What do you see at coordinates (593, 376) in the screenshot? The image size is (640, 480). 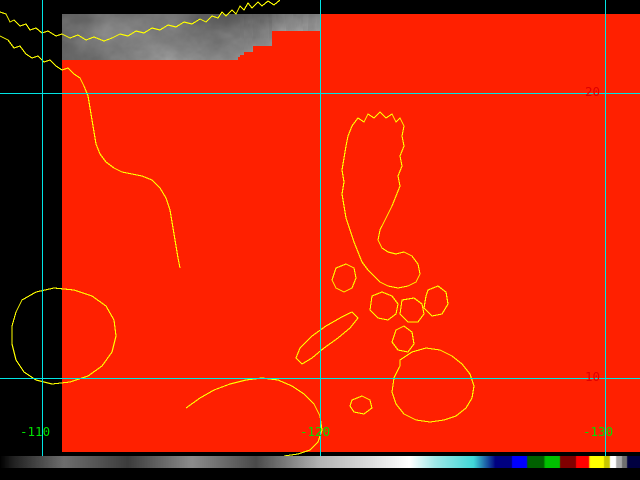 I see `lat-label-10: 10` at bounding box center [593, 376].